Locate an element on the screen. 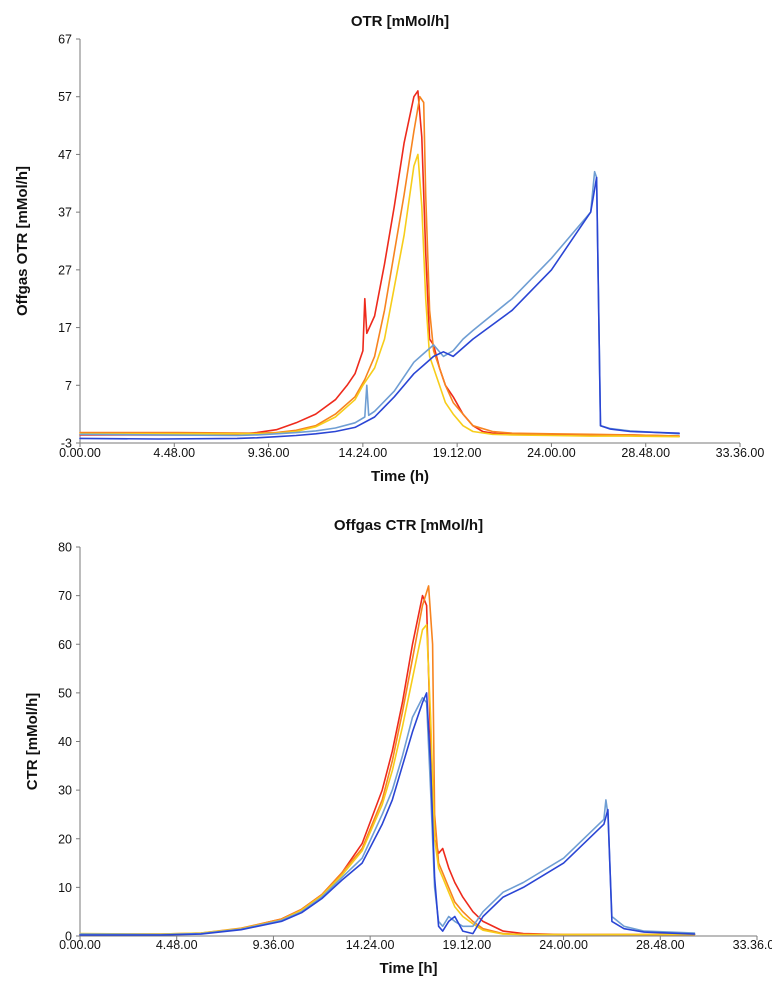  otr-y-tick-label: 67 is located at coordinates (65, 40).